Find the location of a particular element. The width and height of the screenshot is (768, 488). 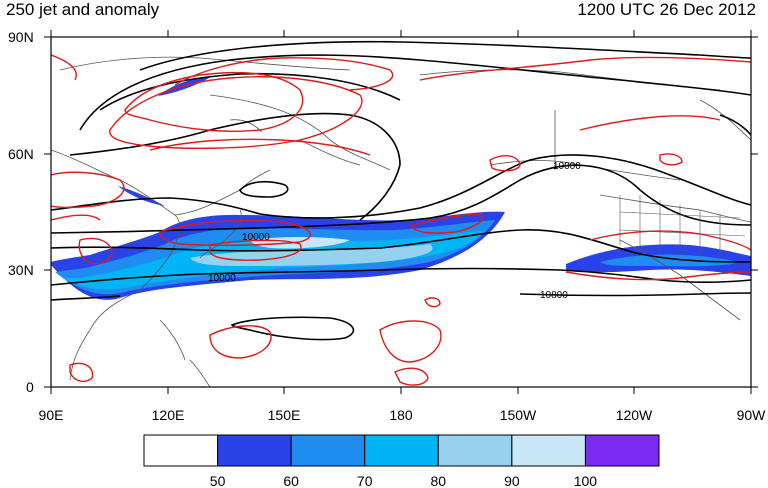

colorbar-label: 70 is located at coordinates (365, 480).